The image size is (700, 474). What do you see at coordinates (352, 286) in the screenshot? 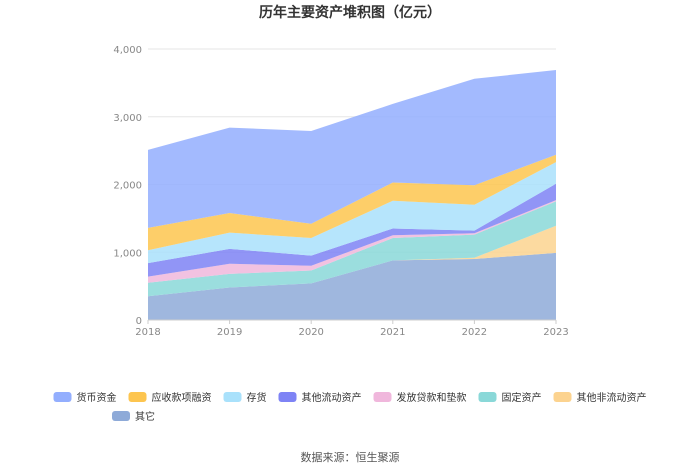
I see `area-其它` at bounding box center [352, 286].